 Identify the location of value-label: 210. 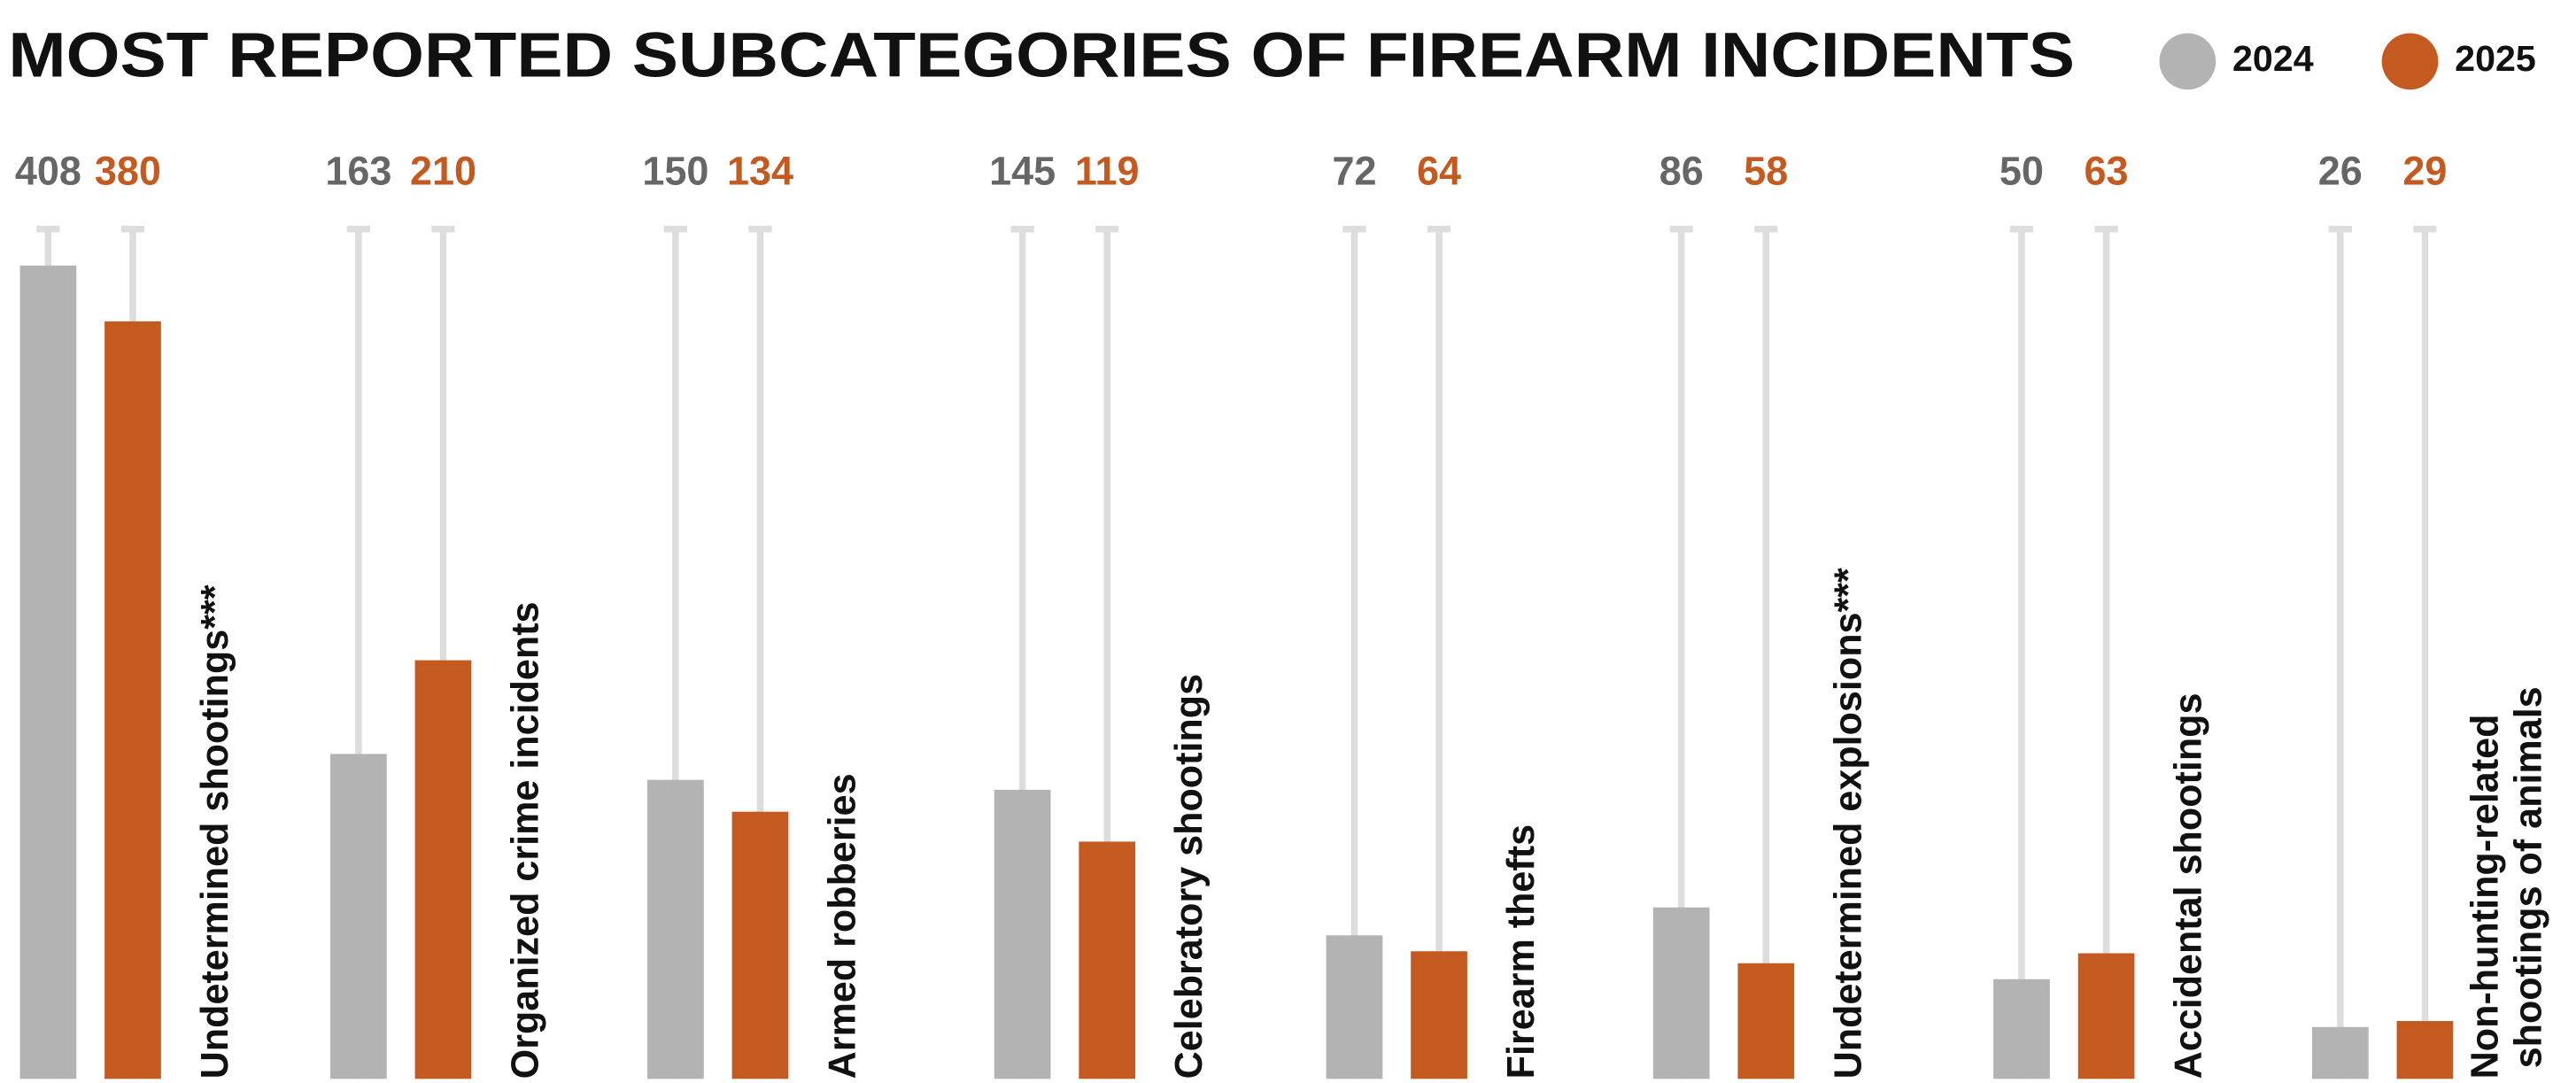
(443, 171).